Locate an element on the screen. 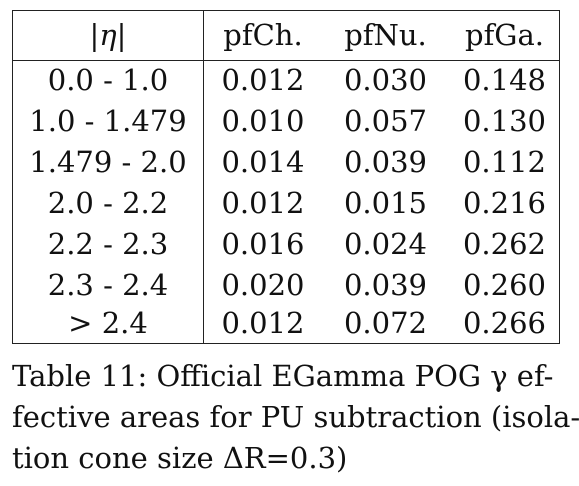 The image size is (579, 486). table-cell-eta-range: 0.0 - 1.0 is located at coordinates (108, 80).